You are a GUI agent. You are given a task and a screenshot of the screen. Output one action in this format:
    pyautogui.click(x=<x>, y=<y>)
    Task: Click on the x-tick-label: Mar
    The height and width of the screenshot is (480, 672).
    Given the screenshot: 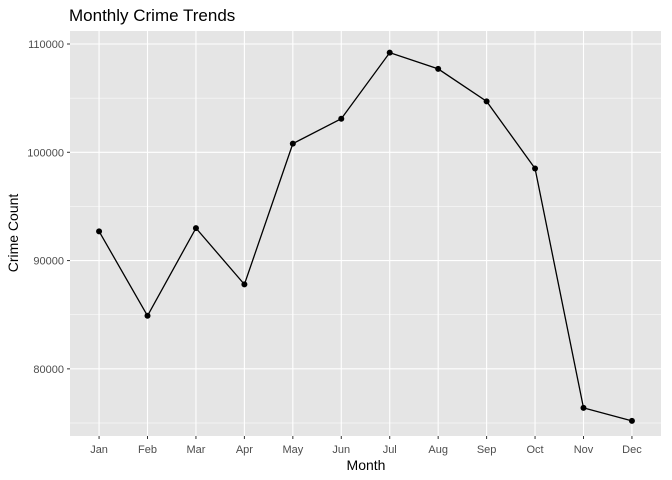 What is the action you would take?
    pyautogui.click(x=195, y=450)
    